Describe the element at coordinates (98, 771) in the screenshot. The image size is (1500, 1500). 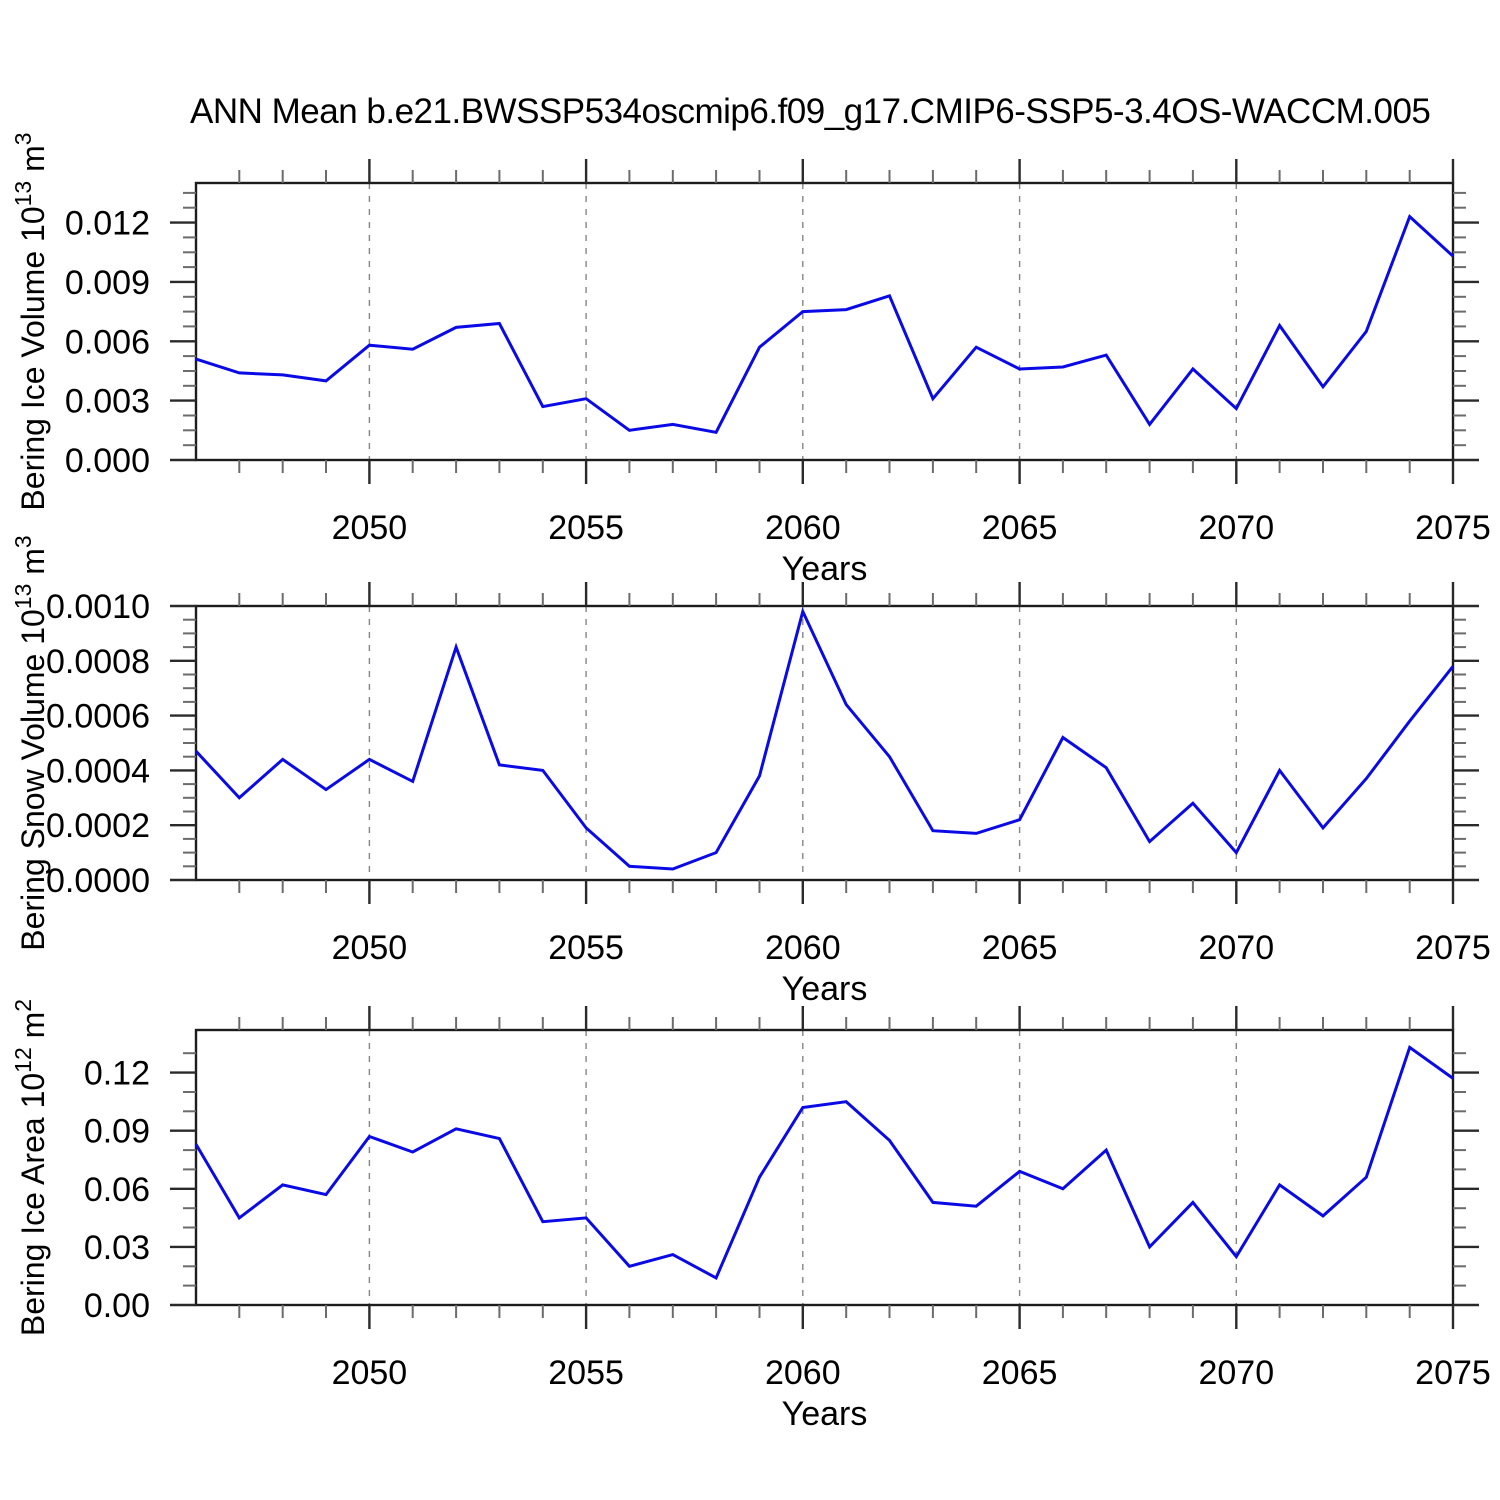
I see `snow-volume-y-tick-label: 0.0004` at that location.